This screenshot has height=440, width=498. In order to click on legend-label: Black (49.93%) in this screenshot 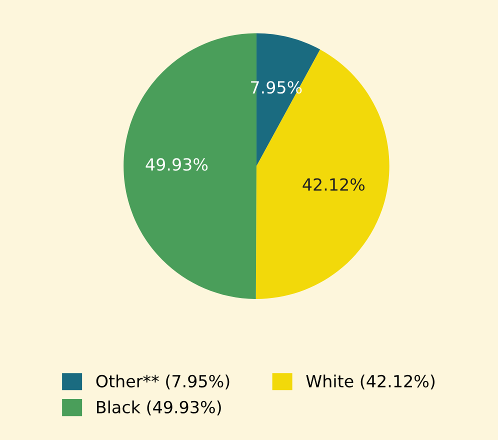, I will do `click(159, 408)`.